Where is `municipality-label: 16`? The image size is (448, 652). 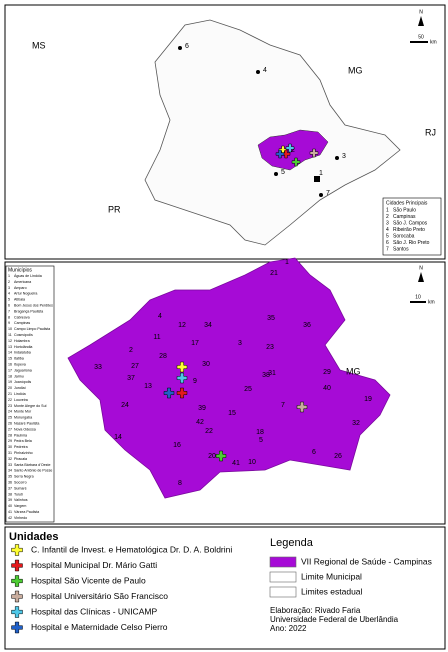
municipality-label: 16 is located at coordinates (177, 445).